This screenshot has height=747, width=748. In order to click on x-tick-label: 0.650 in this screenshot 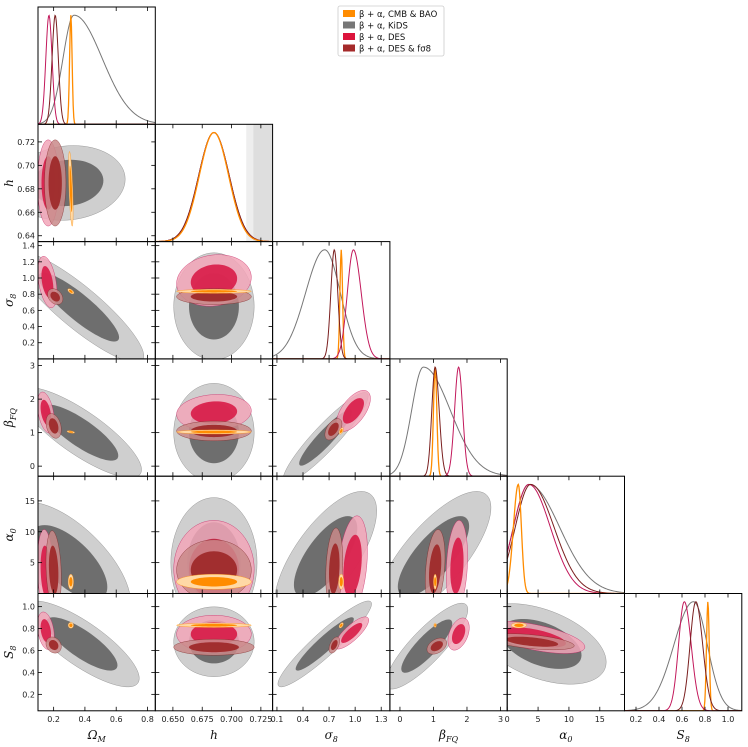, I will do `click(172, 719)`.